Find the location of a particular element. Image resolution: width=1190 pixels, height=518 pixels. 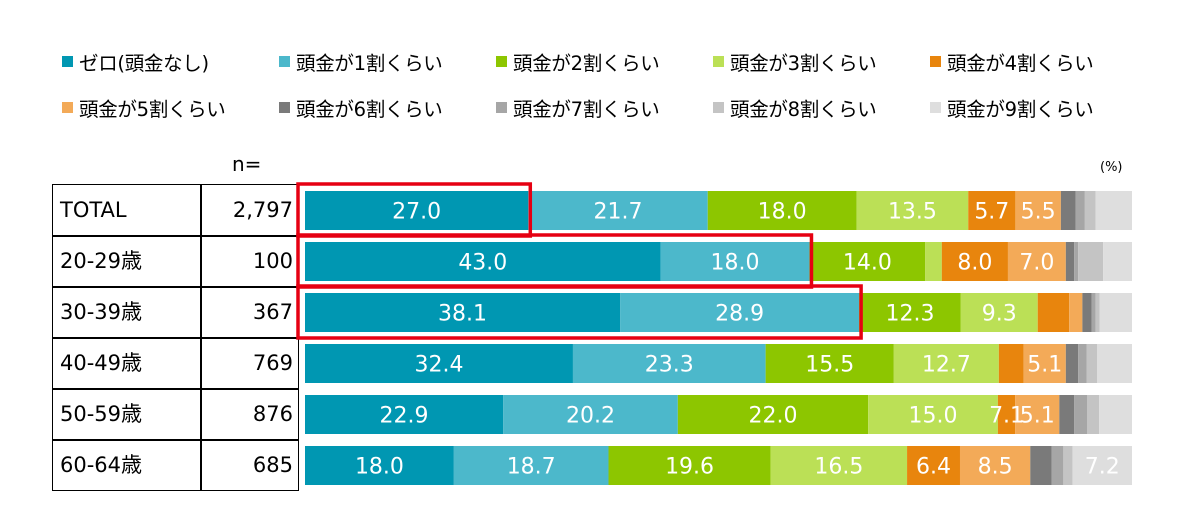

legend-label: 頭金が4割くらい is located at coordinates (1020, 63).